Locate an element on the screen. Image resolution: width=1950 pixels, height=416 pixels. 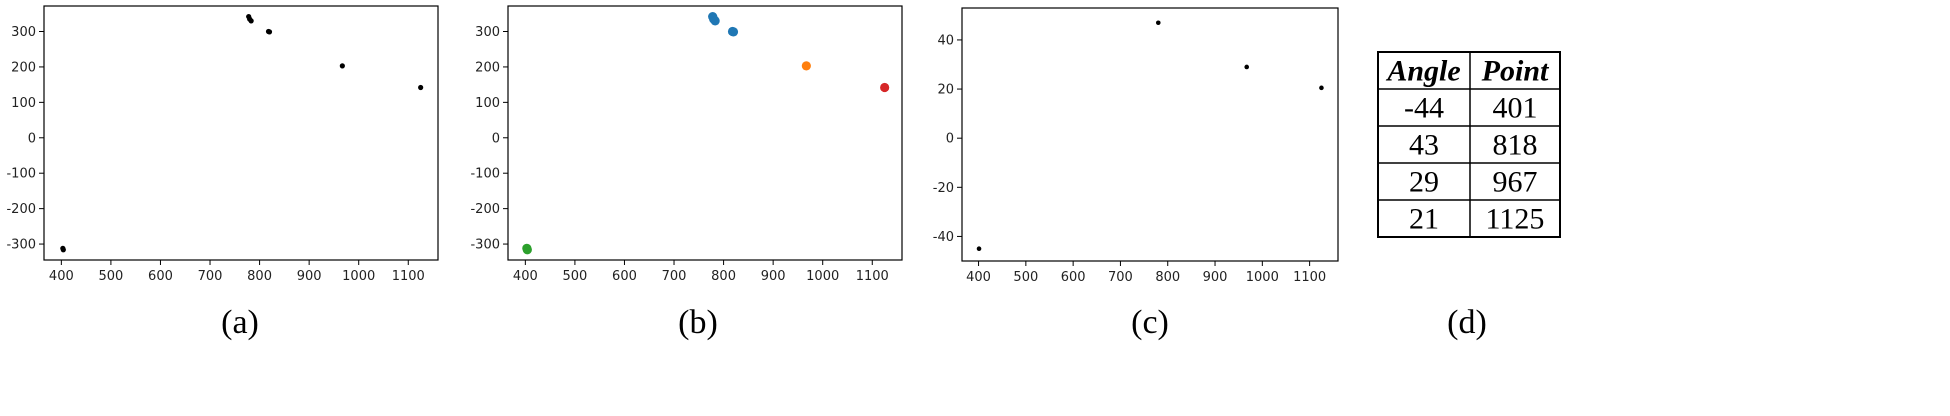
table-d: Angle Point -44 401 43 818 29 967 21 1125 (d) is located at coordinates (1469, 196).